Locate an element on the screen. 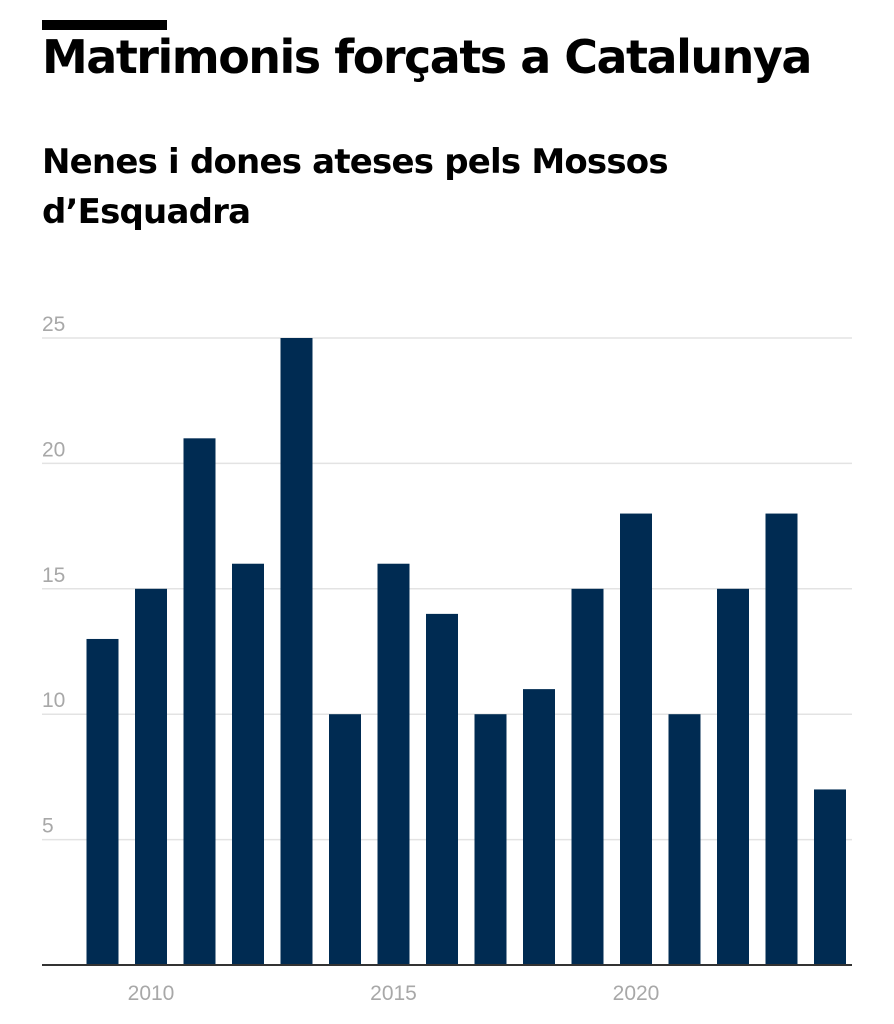 The height and width of the screenshot is (1024, 894). bar-2011 is located at coordinates (199, 701).